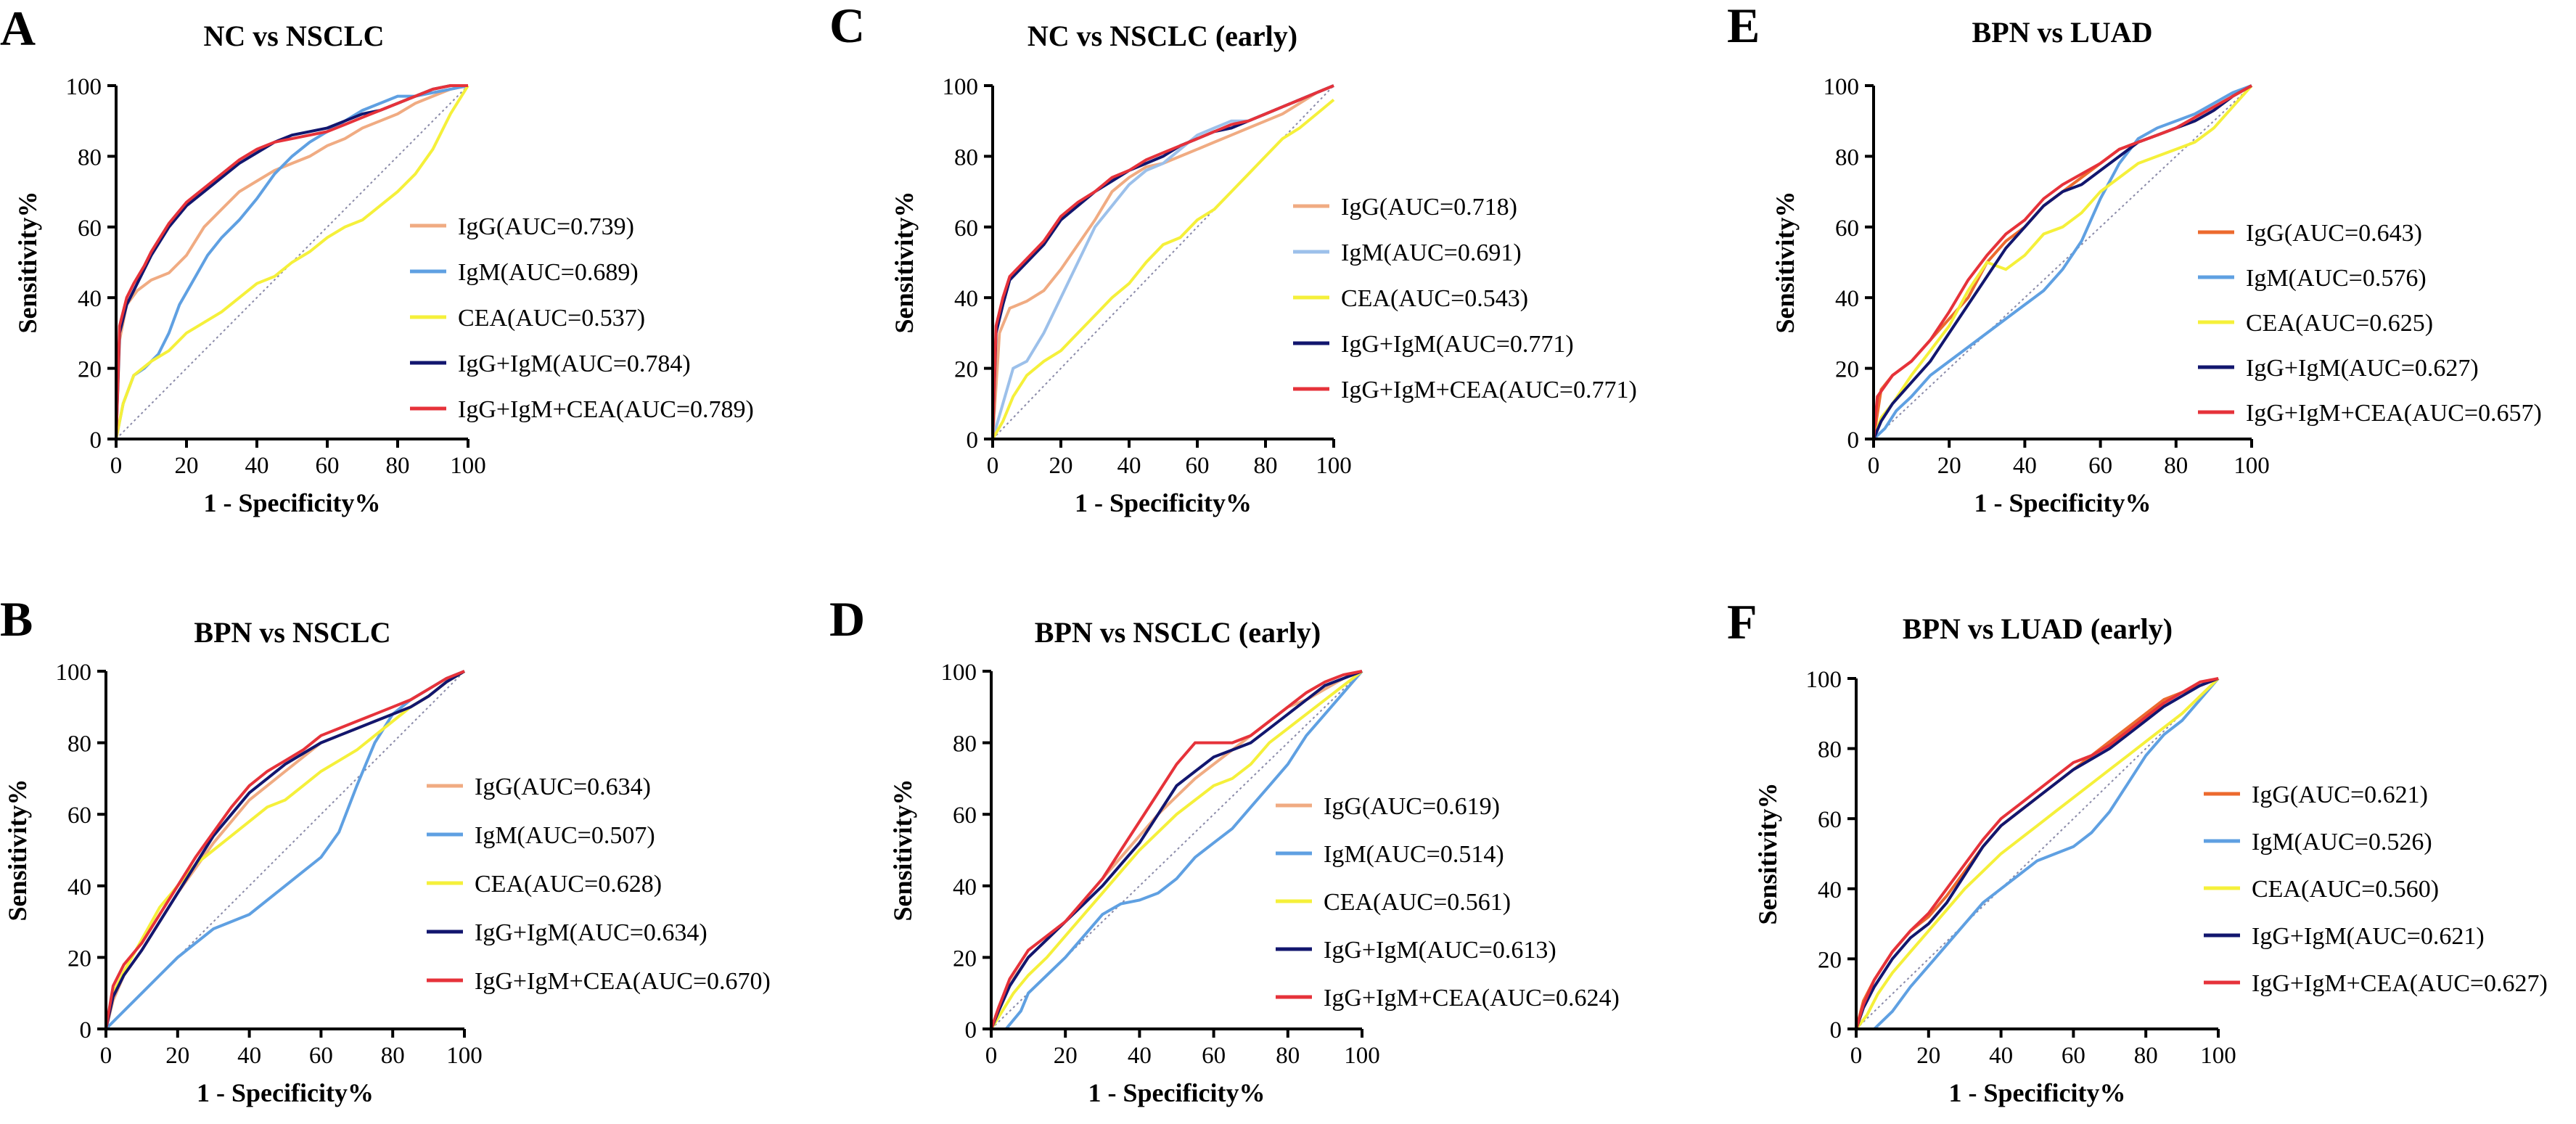 This screenshot has width=2576, height=1124. What do you see at coordinates (2334, 233) in the screenshot?
I see `legend-label: IgG(AUC=0.643)` at bounding box center [2334, 233].